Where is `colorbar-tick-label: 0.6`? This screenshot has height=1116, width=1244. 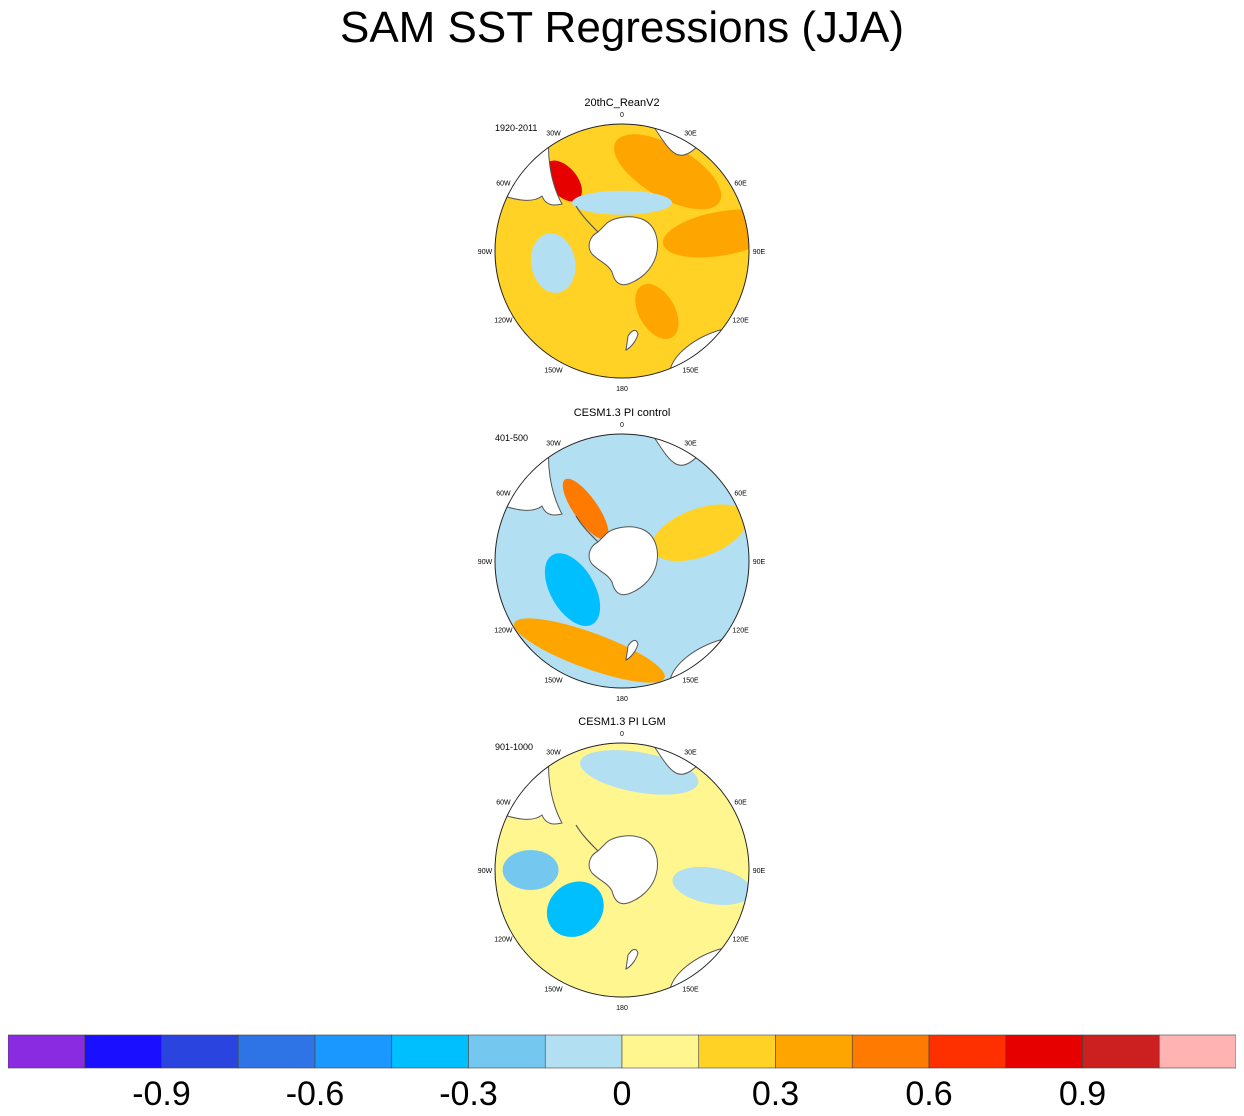 colorbar-tick-label: 0.6 is located at coordinates (929, 1094).